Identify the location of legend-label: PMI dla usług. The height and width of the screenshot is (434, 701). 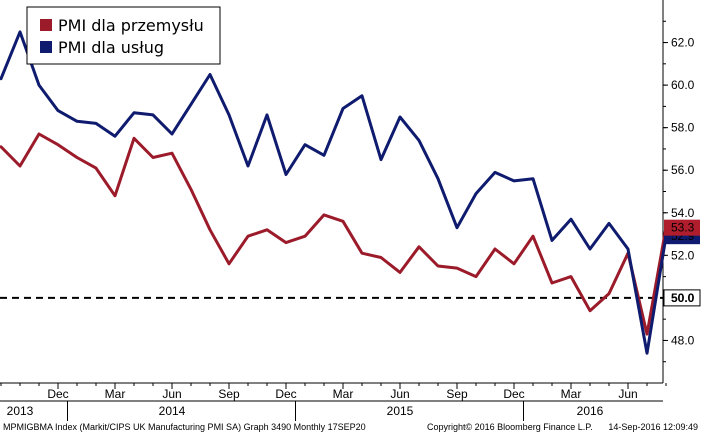
(111, 47).